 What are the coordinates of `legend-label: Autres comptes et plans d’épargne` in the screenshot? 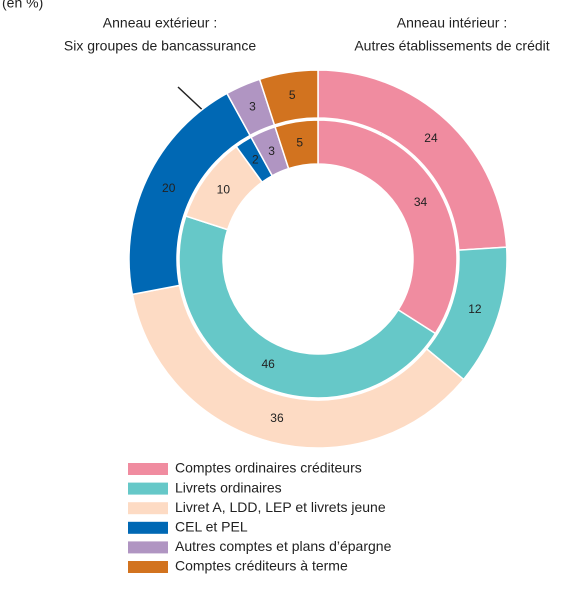 It's located at (283, 546).